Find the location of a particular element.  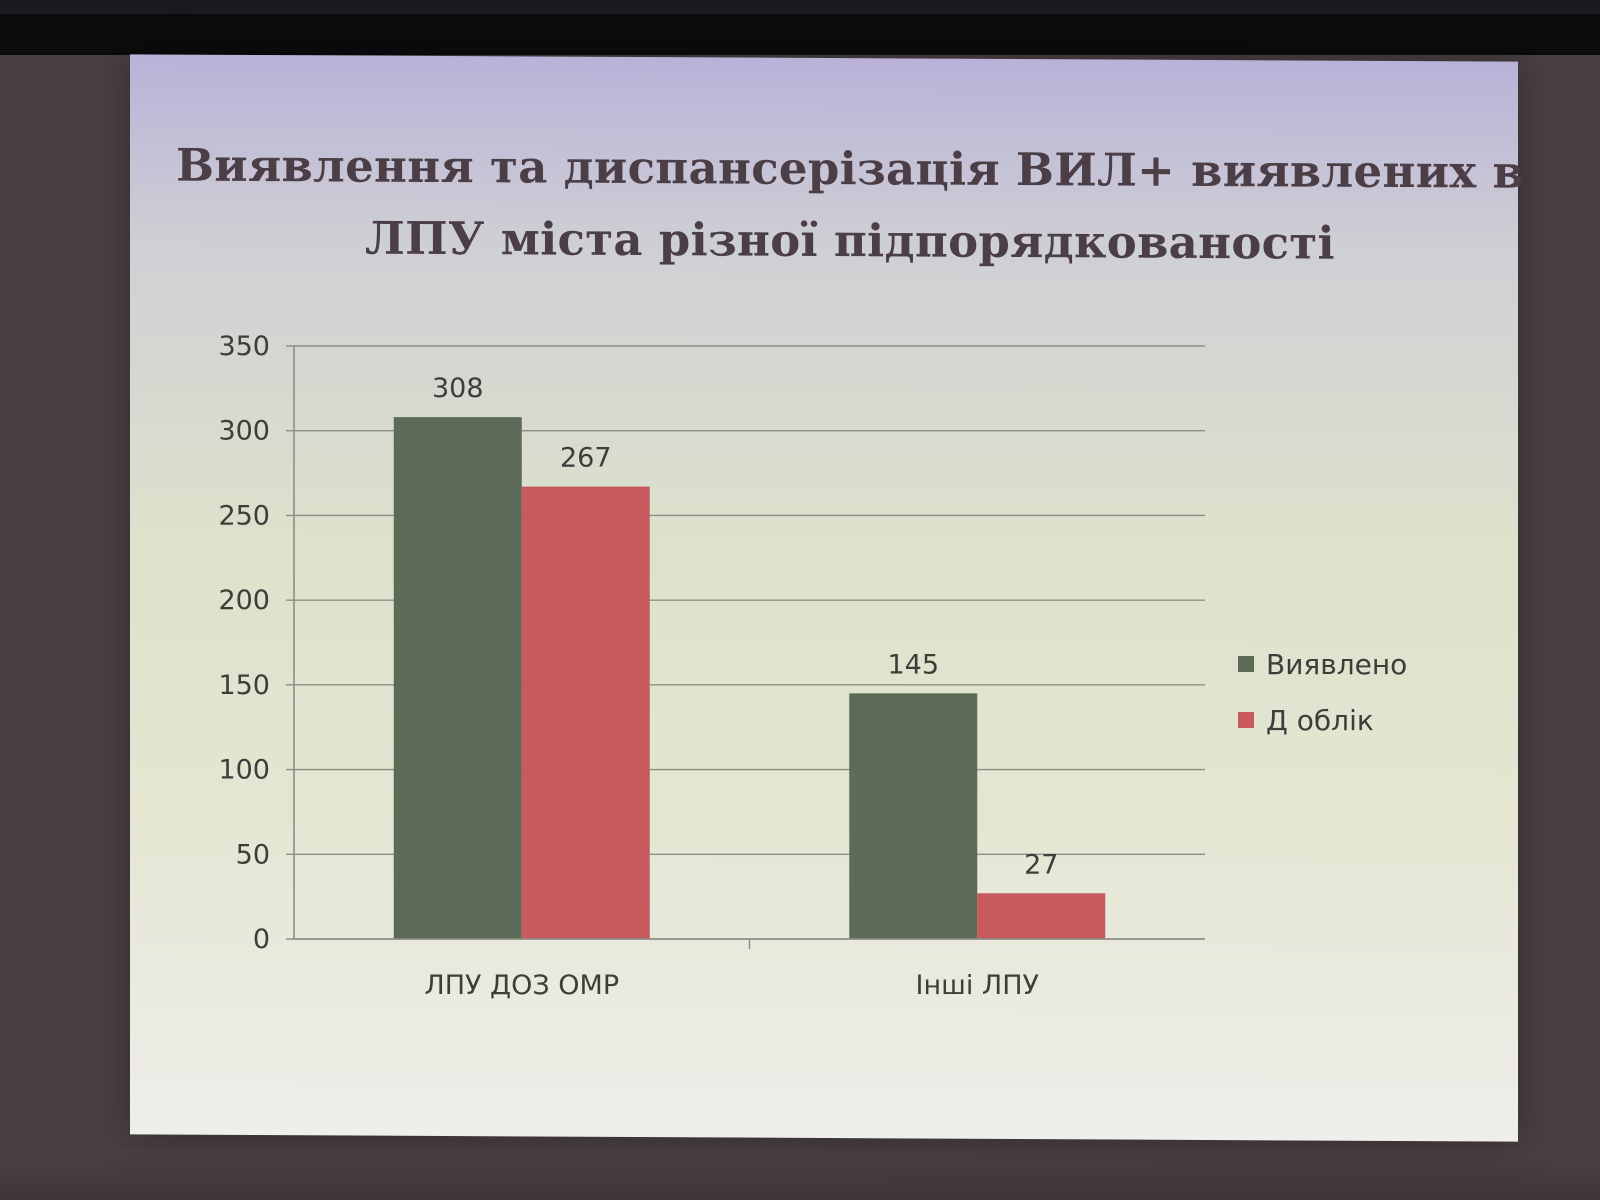

legend-label-d-oblik: Д облік is located at coordinates (1320, 720).